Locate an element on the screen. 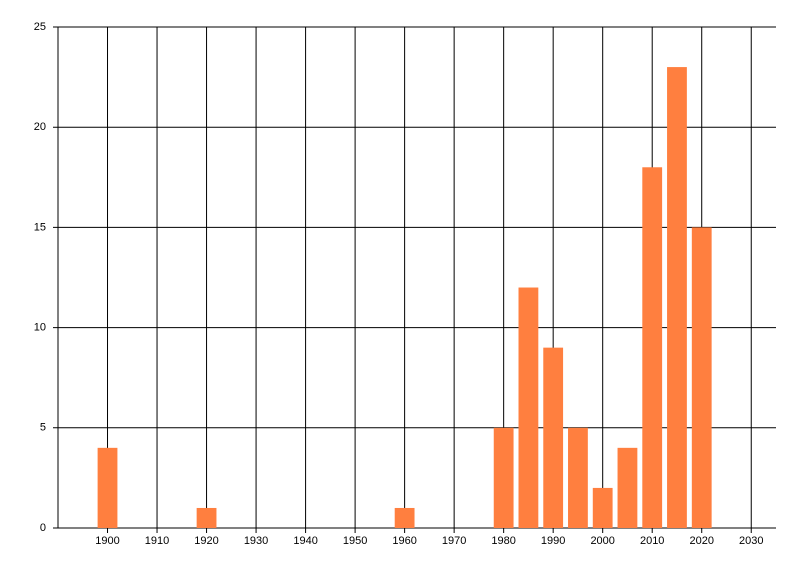 This screenshot has width=800, height=576. x-tick-label: 1910 is located at coordinates (157, 541).